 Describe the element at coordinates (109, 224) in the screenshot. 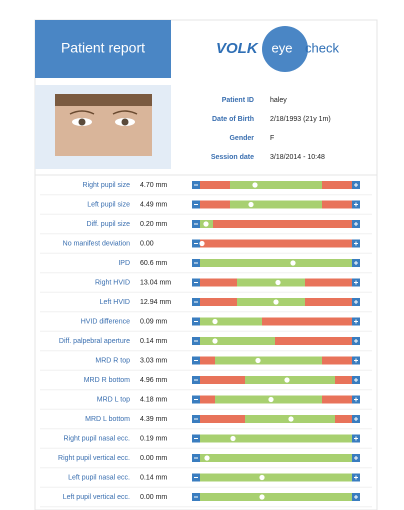

I see `measure-label: Diff. pupil size` at that location.